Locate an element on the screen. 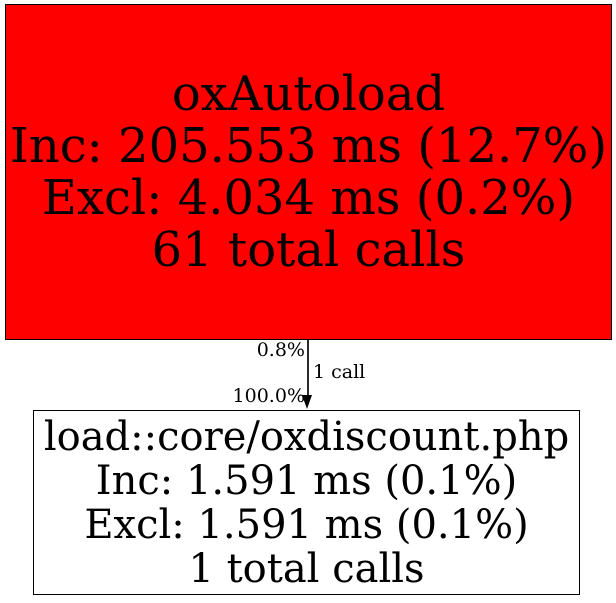 The image size is (616, 603). caller-node-total-calls: 61 total calls is located at coordinates (308, 250).